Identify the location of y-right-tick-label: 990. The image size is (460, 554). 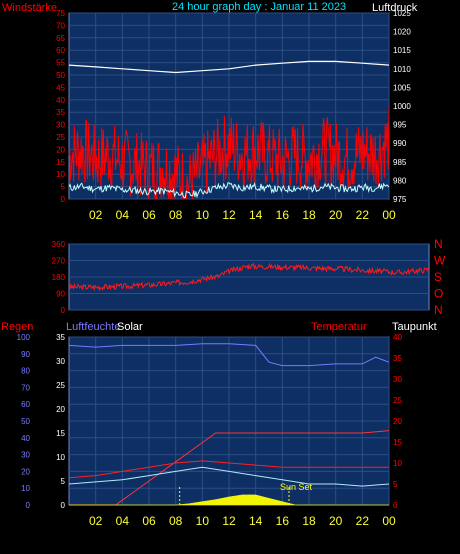
(400, 143).